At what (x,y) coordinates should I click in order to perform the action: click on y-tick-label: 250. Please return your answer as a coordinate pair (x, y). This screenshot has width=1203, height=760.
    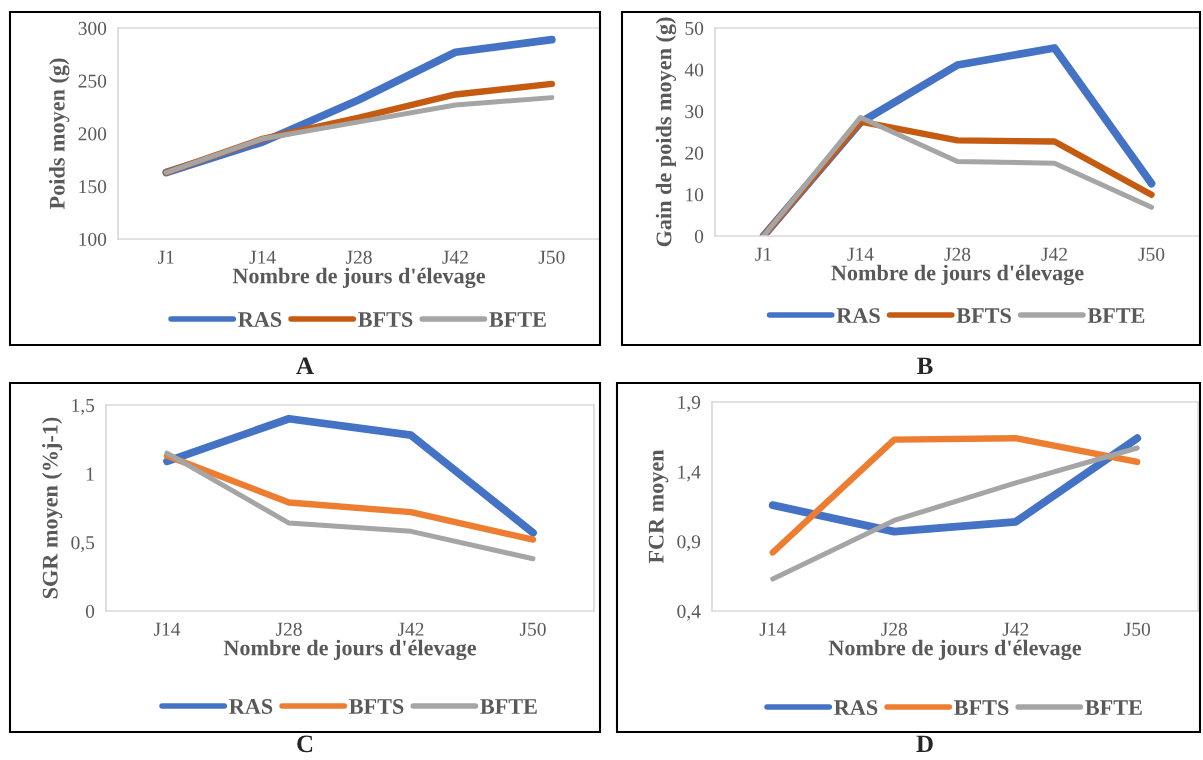
    Looking at the image, I should click on (92, 81).